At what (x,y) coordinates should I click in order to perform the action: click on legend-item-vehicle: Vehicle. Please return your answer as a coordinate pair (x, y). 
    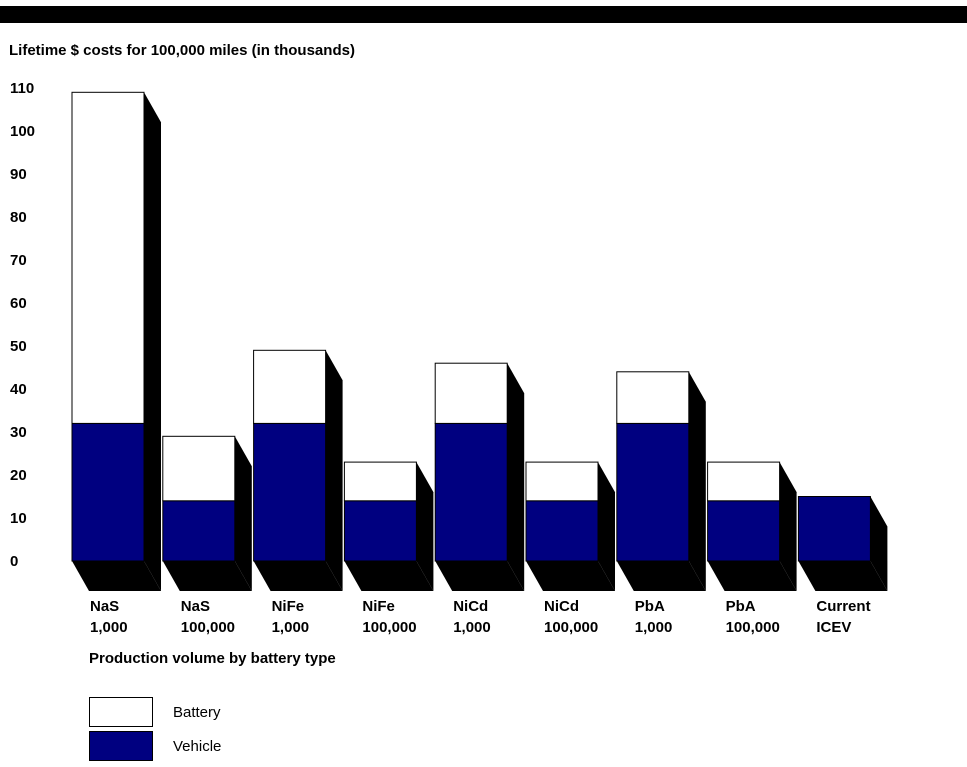
    Looking at the image, I should click on (155, 746).